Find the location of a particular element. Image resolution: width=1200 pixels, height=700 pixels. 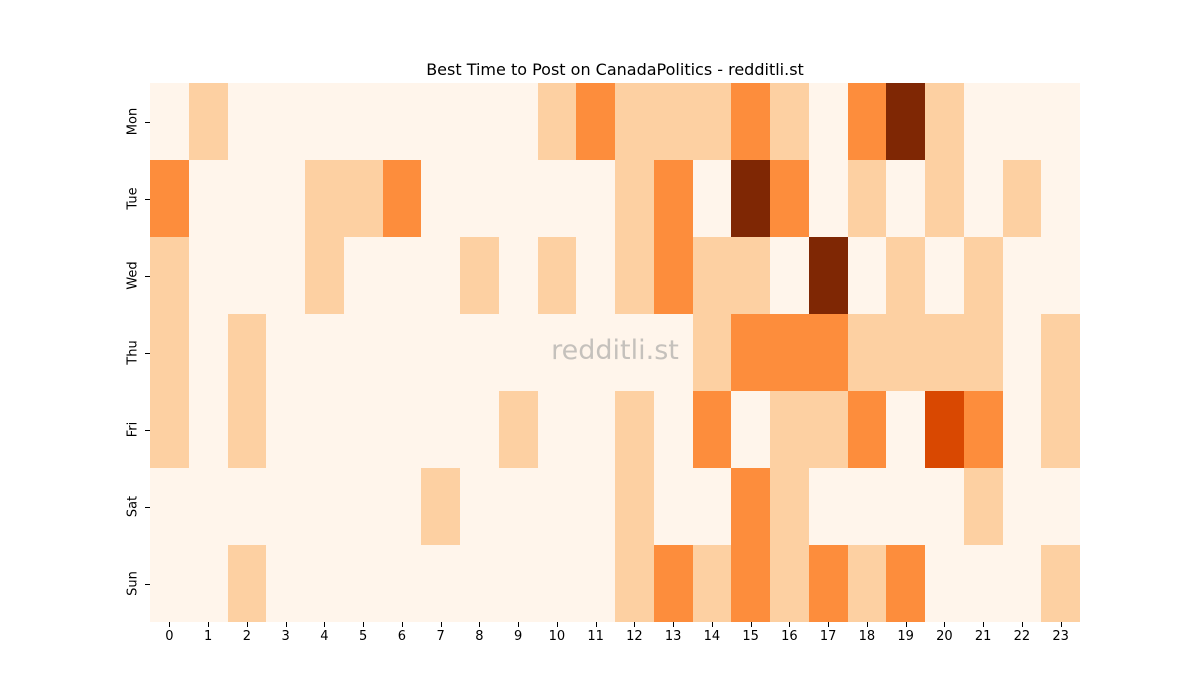

y-tick-label: Mon is located at coordinates (133, 121).